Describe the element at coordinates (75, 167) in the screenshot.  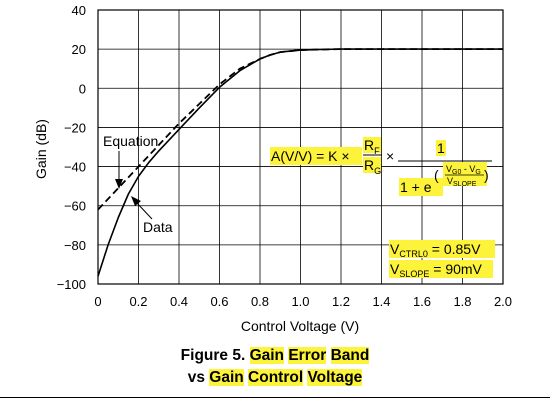
I see `y-tick-label: −40` at that location.